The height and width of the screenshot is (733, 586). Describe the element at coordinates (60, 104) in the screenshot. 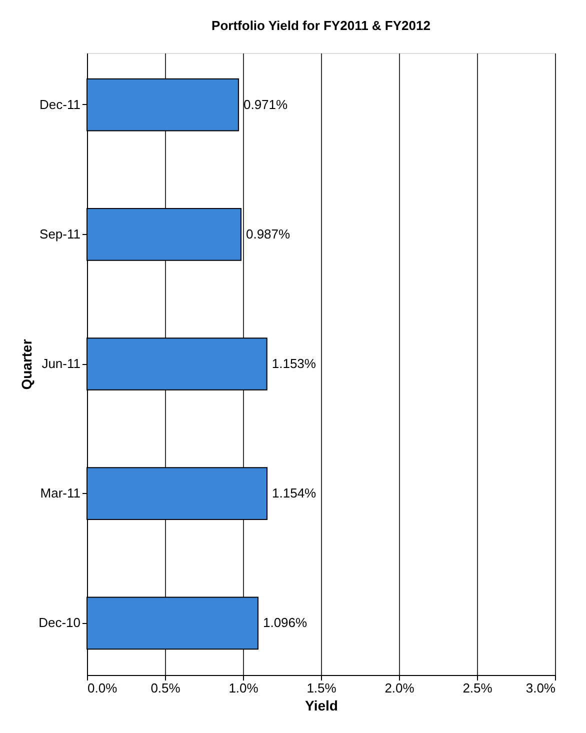

I see `y-tick-label: Dec-11` at that location.